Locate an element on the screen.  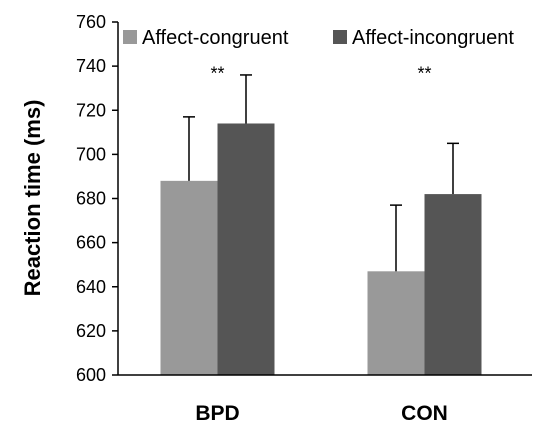
y-tick-label-760: 760 is located at coordinates (91, 22).